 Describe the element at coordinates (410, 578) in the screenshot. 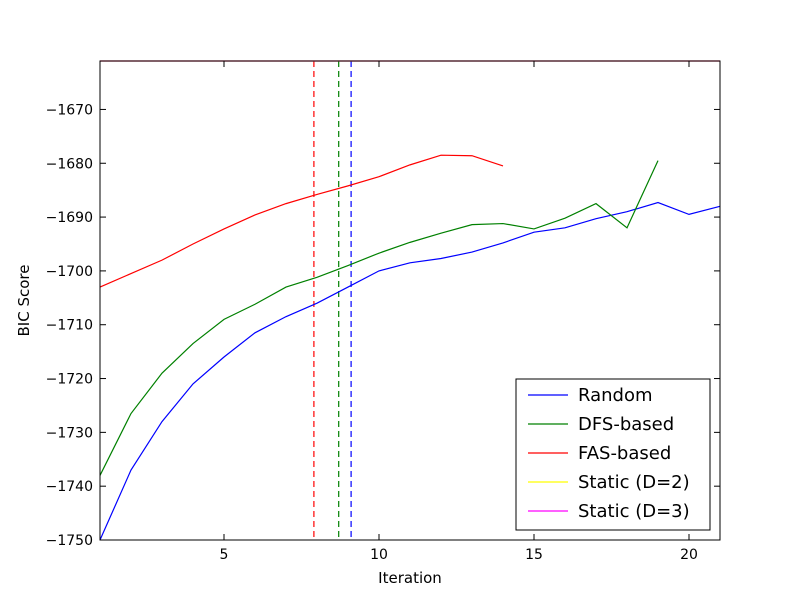

I see `x-axis-label: Iteration` at that location.